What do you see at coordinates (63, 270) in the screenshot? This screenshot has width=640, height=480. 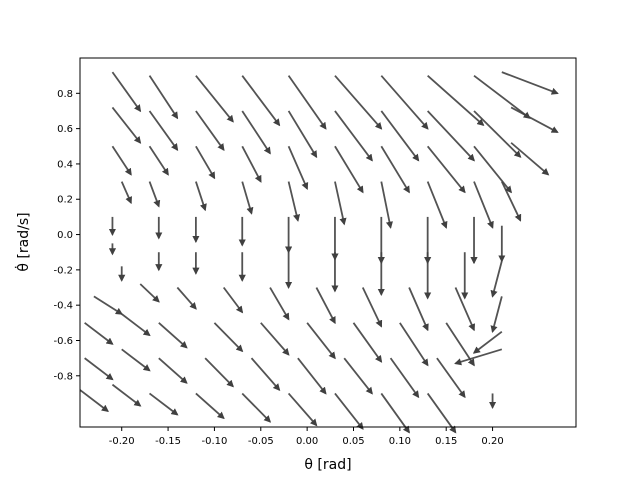 I see `y-tick-label: -0.2` at bounding box center [63, 270].